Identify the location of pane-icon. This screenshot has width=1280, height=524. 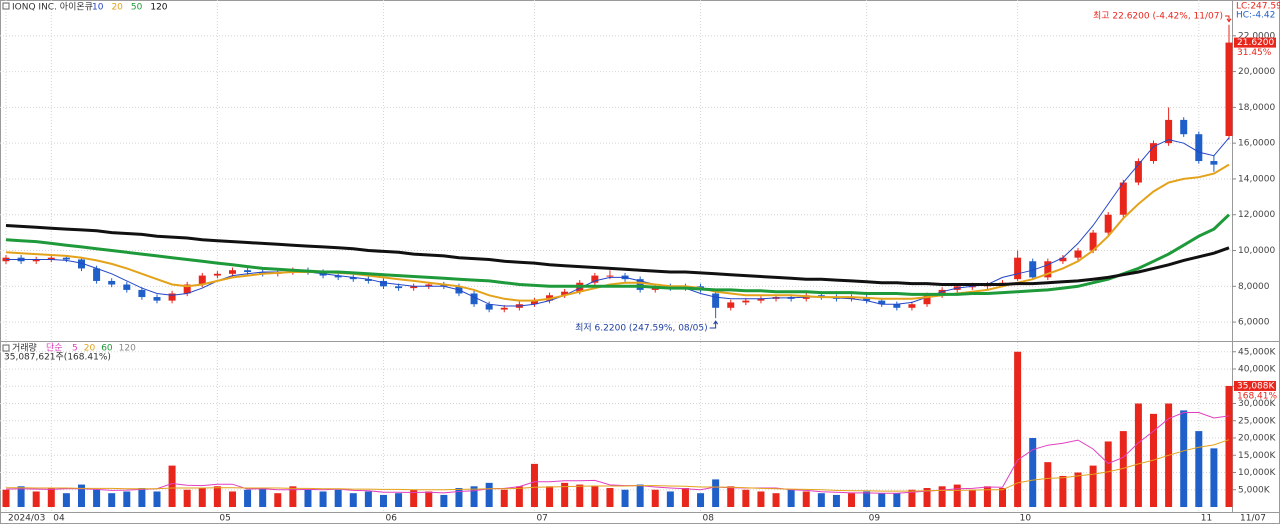
(6, 6).